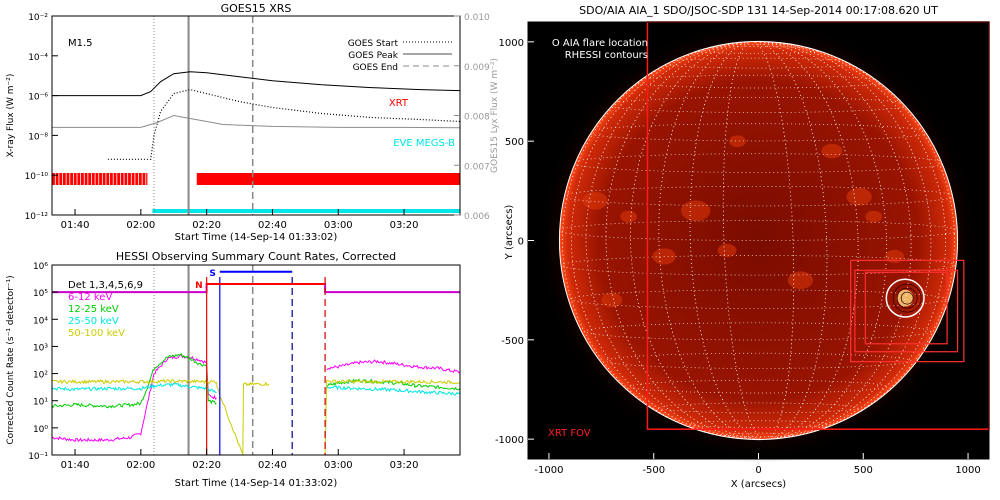 Image resolution: width=1000 pixels, height=500 pixels. I want to click on aia-flare-circle, so click(905, 298).